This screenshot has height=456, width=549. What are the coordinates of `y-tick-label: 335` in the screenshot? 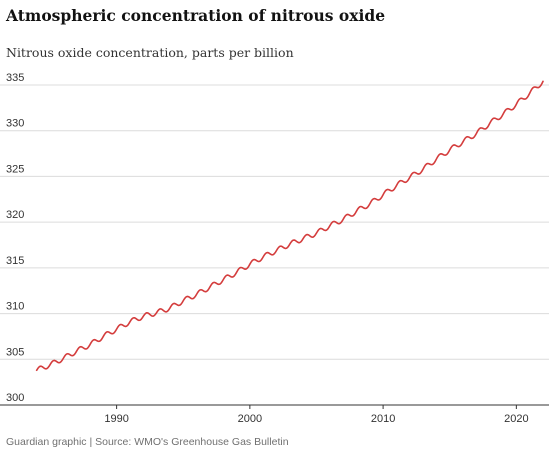 It's located at (15, 78).